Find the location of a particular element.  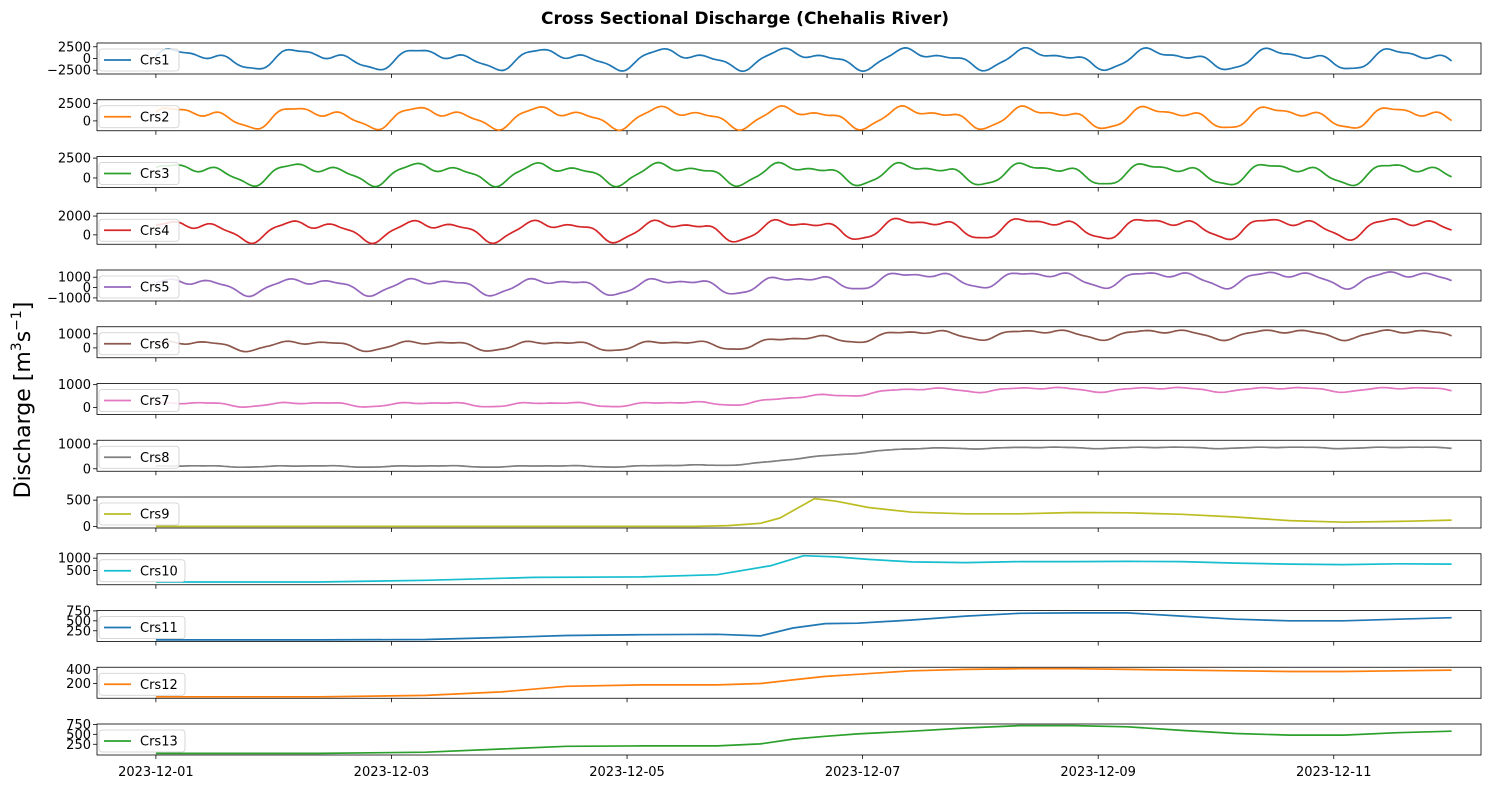

series-line-crs8 is located at coordinates (803, 457).